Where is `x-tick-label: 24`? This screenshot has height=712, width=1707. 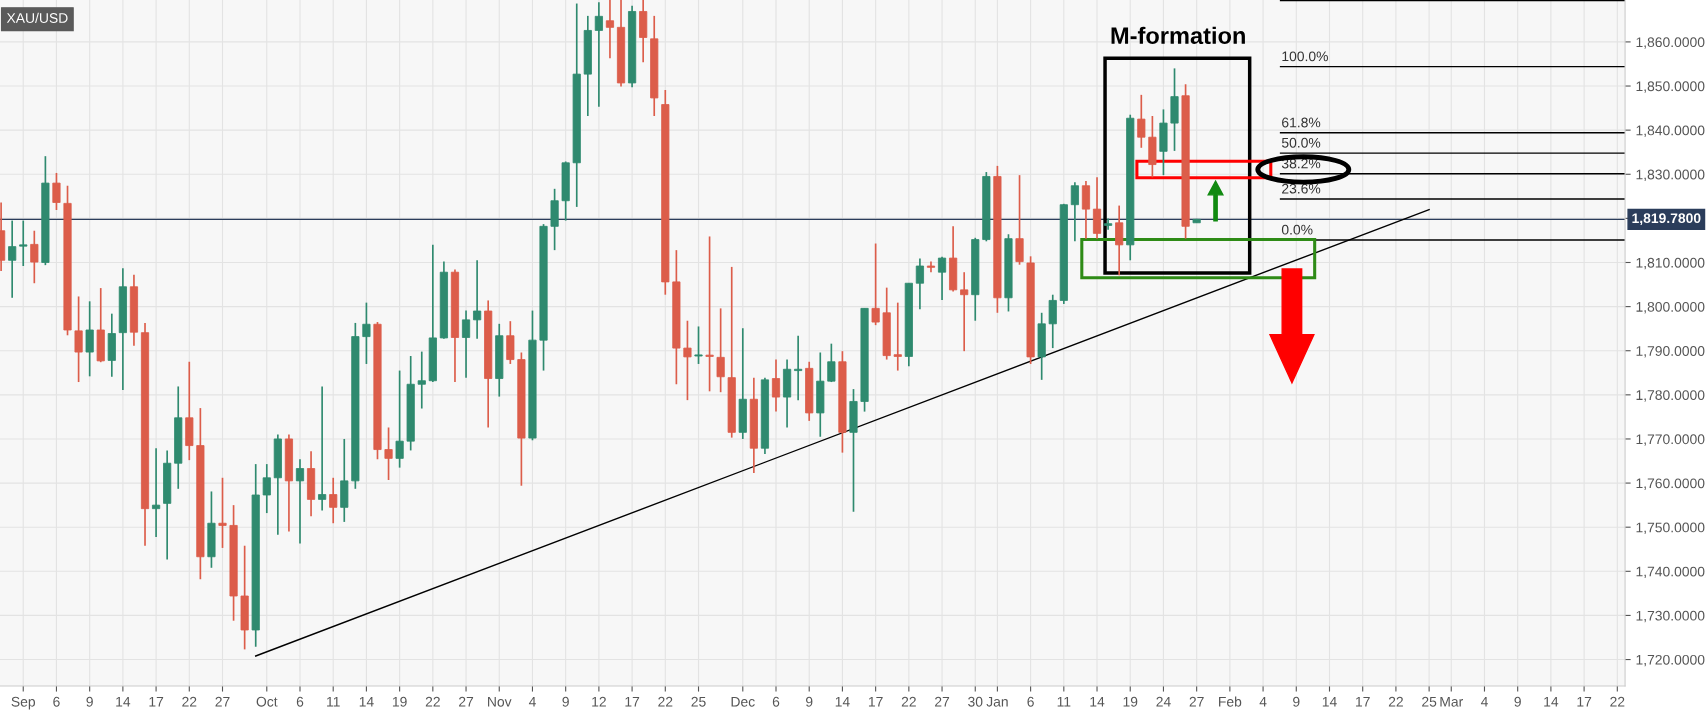 x-tick-label: 24 is located at coordinates (1163, 701).